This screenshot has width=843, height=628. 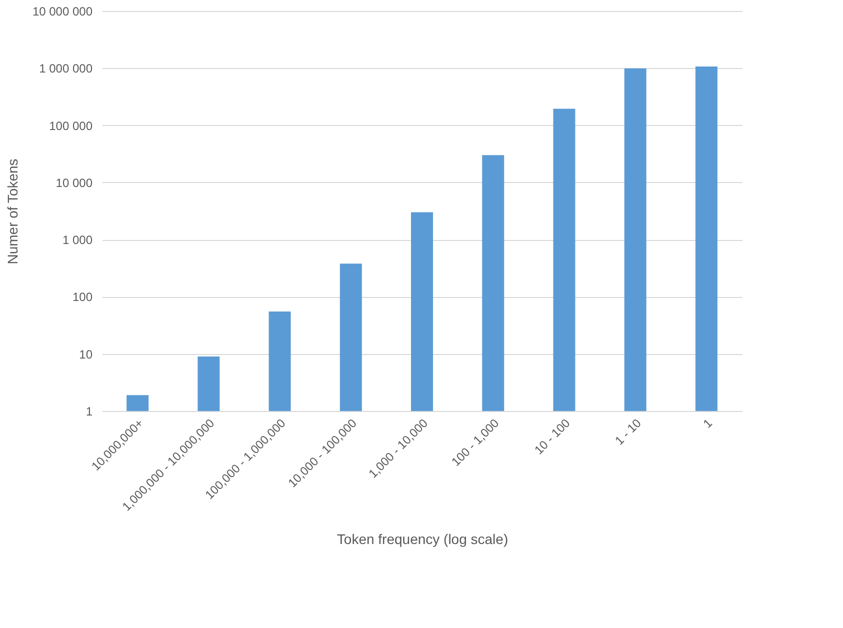 I want to click on y-tick-label: 10, so click(x=86, y=354).